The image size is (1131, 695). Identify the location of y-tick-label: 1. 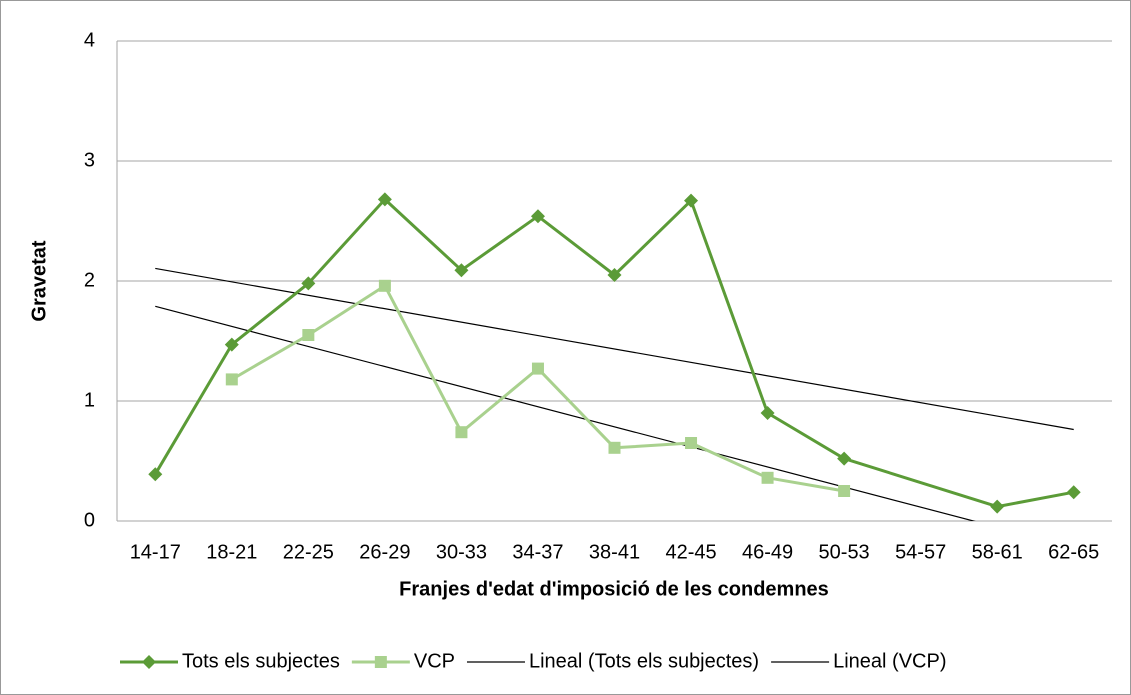
(89, 400).